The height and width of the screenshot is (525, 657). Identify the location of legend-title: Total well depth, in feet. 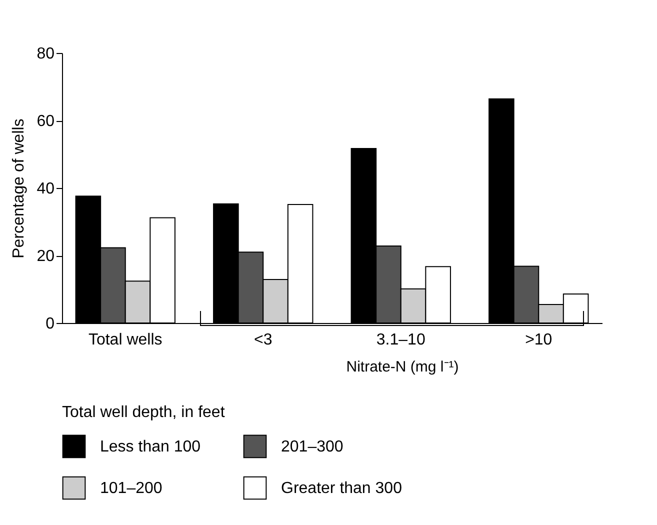
(144, 412).